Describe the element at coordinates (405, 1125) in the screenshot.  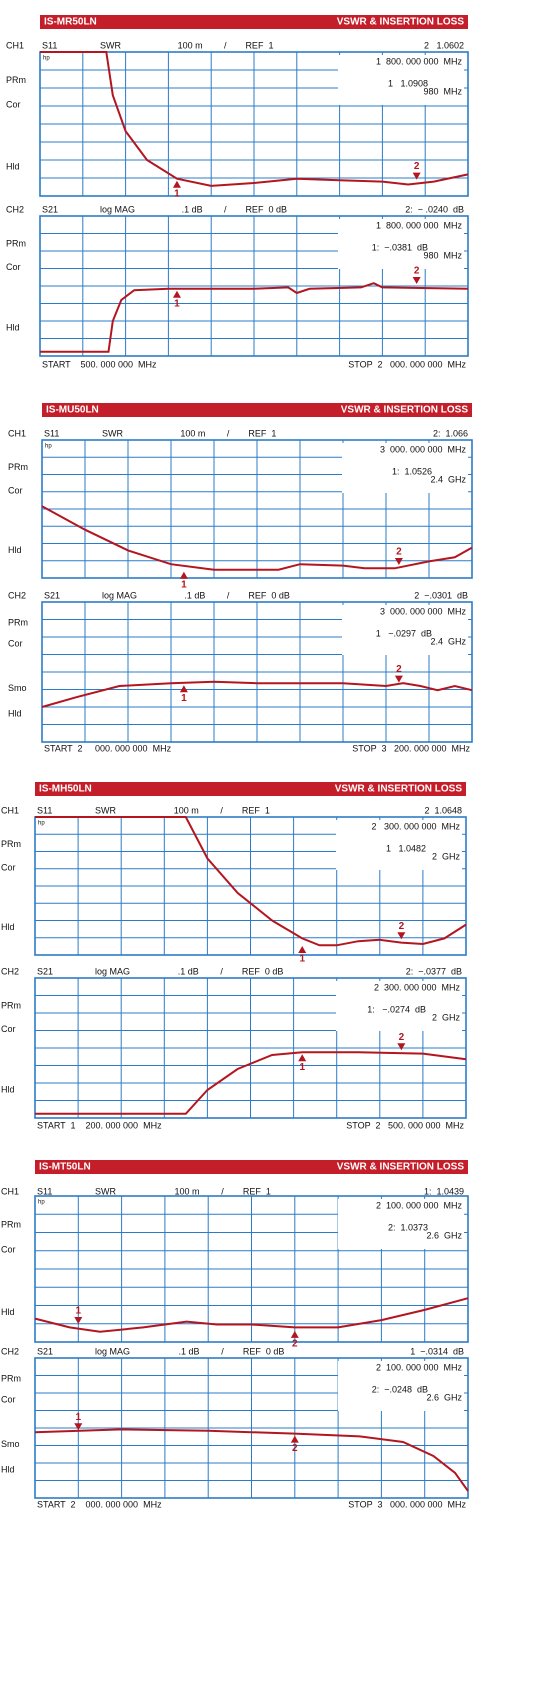
I see `stop-label: STOP 2 500. 000 000 MHz` at that location.